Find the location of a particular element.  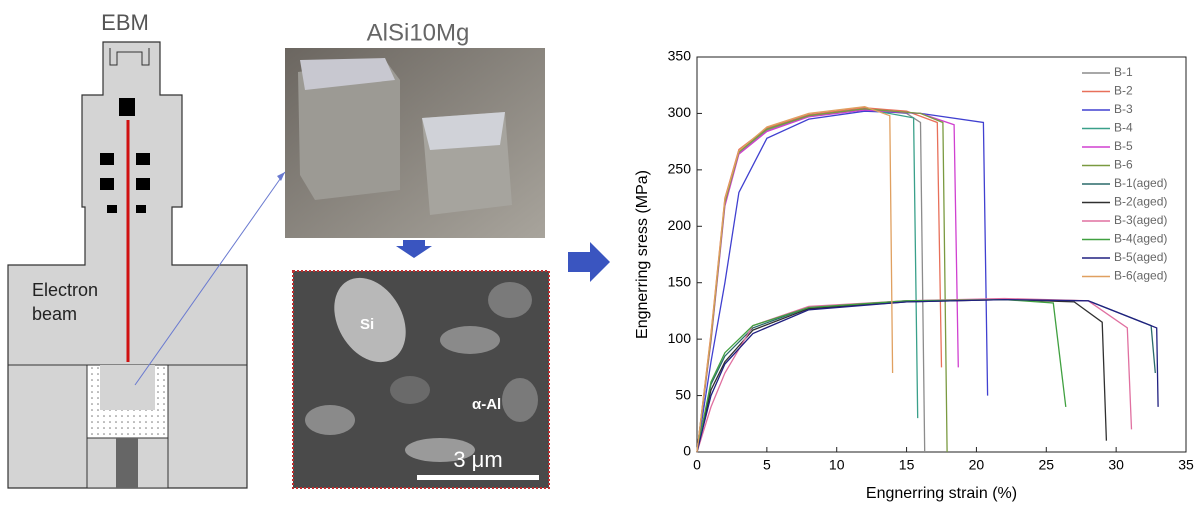

y-tick-label: 200 is located at coordinates (680, 225).